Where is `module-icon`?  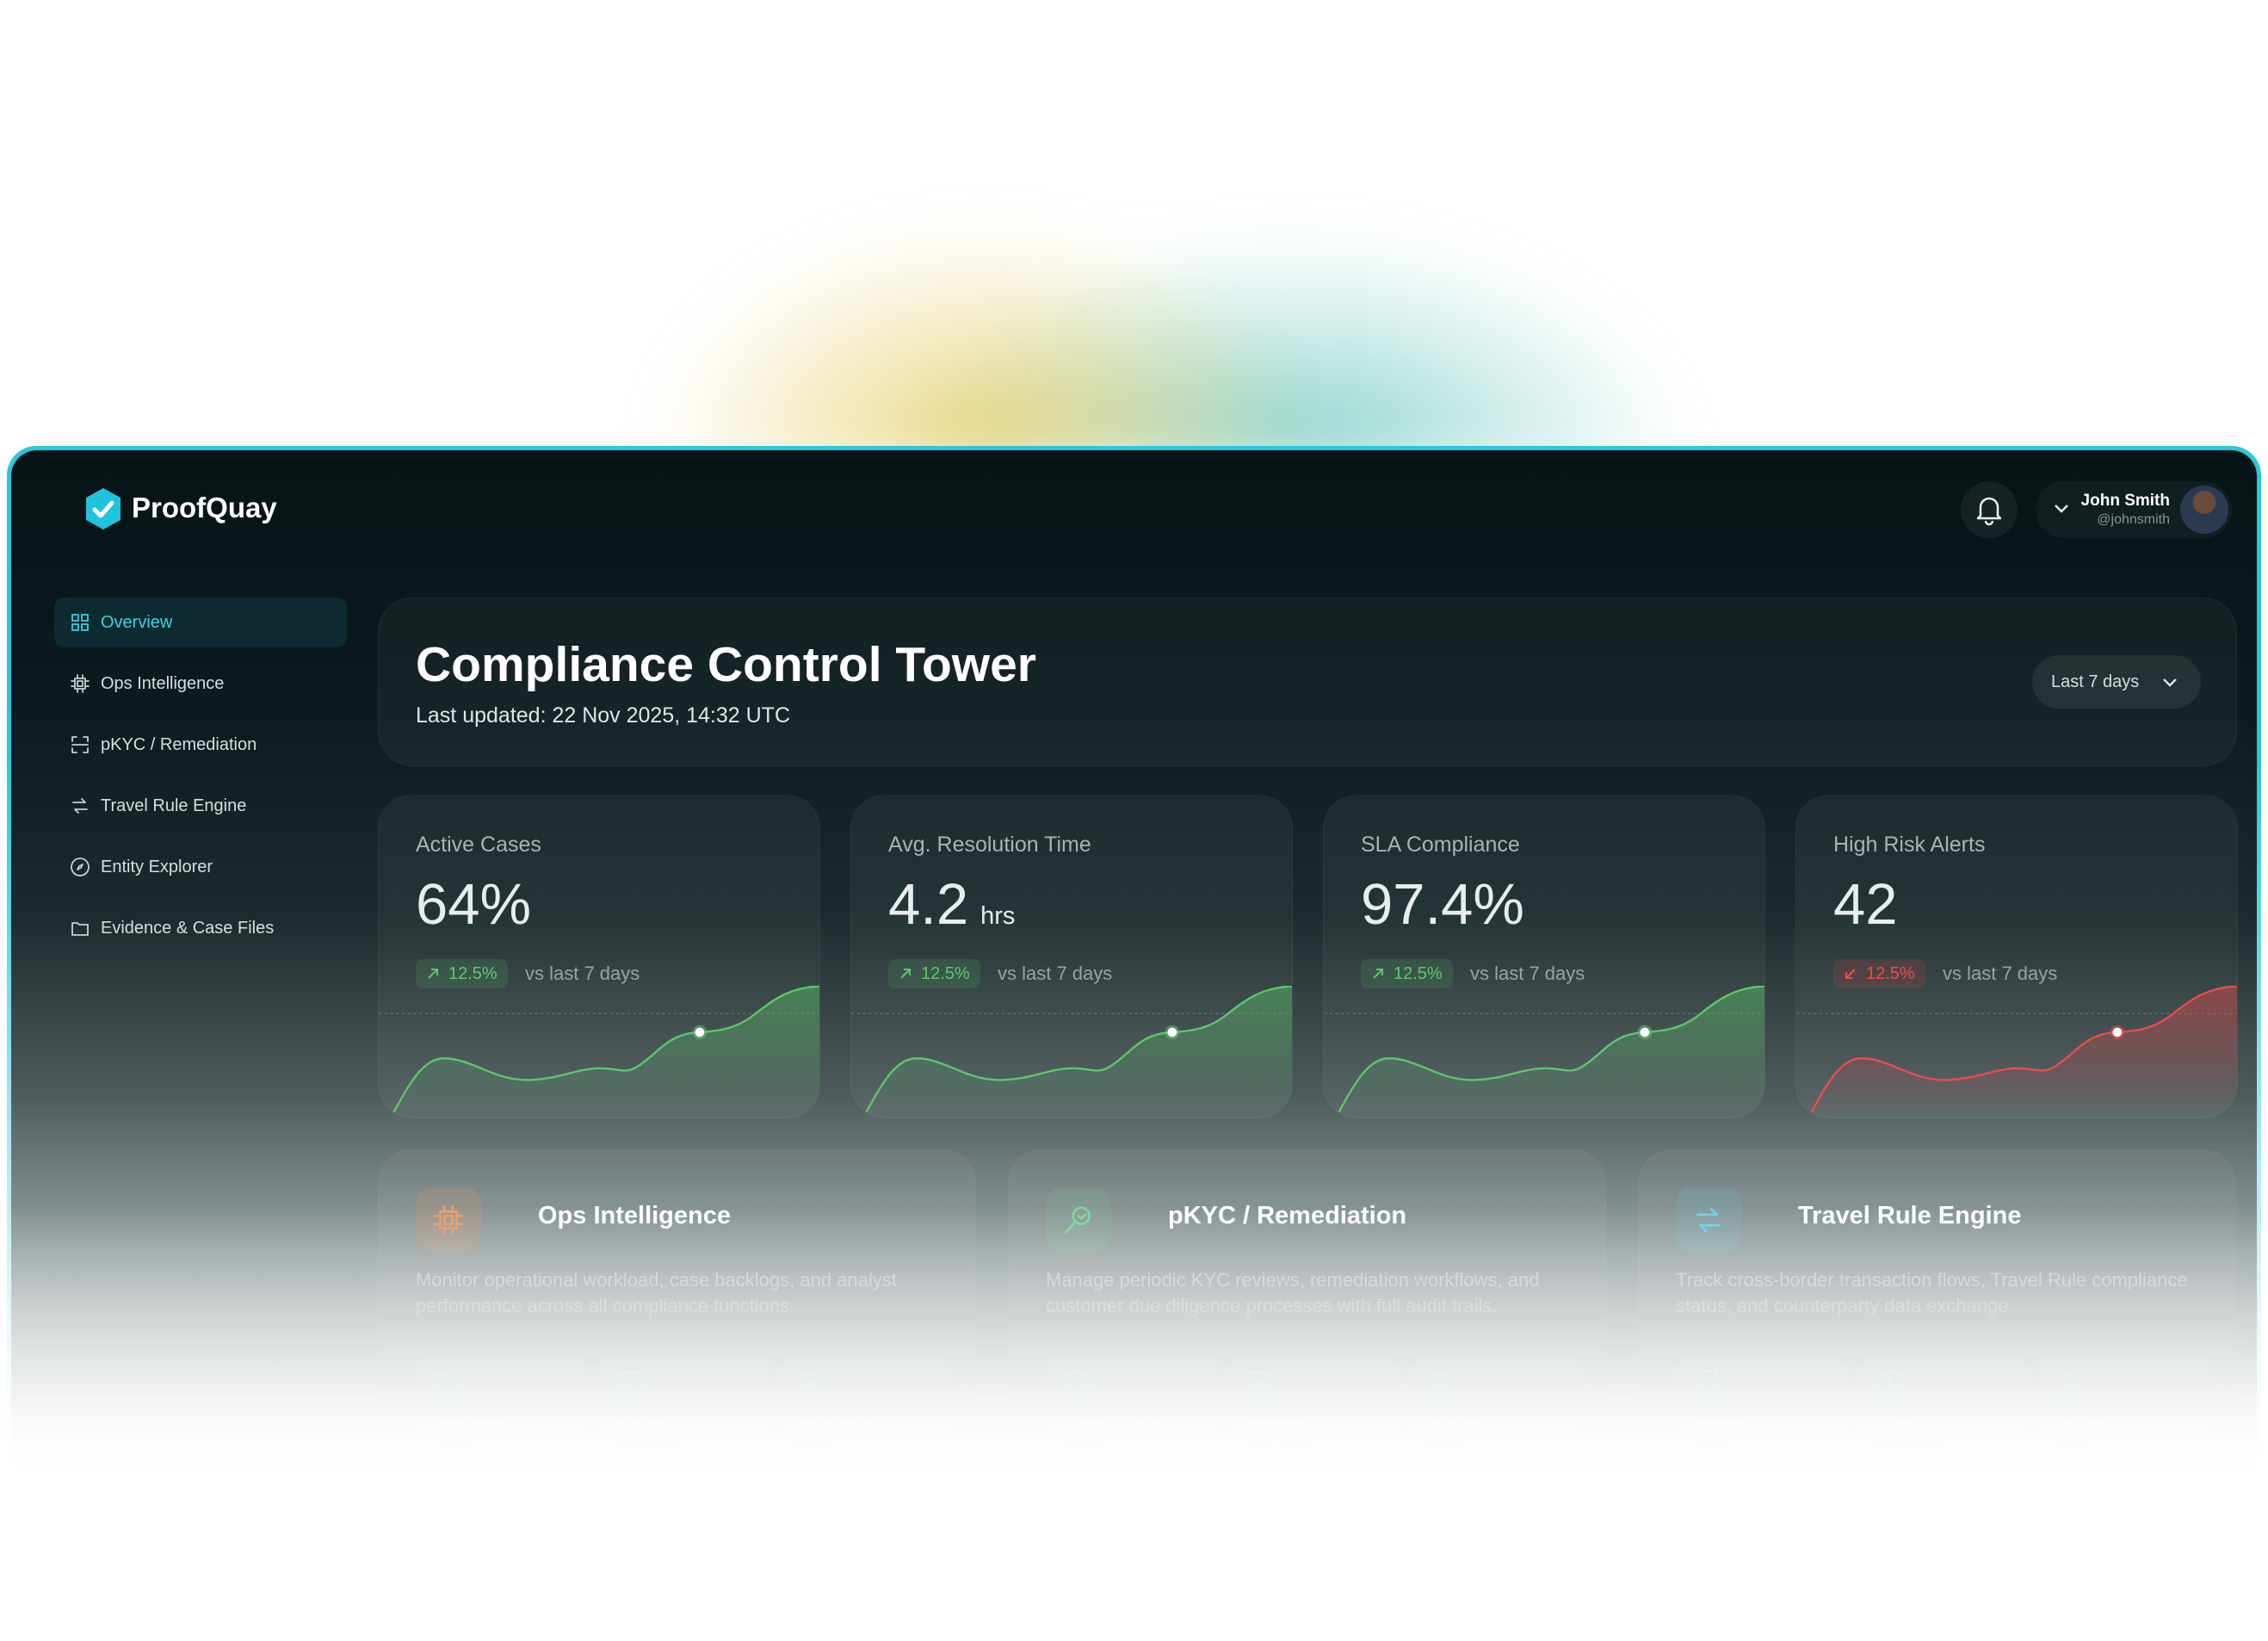 module-icon is located at coordinates (1078, 1220).